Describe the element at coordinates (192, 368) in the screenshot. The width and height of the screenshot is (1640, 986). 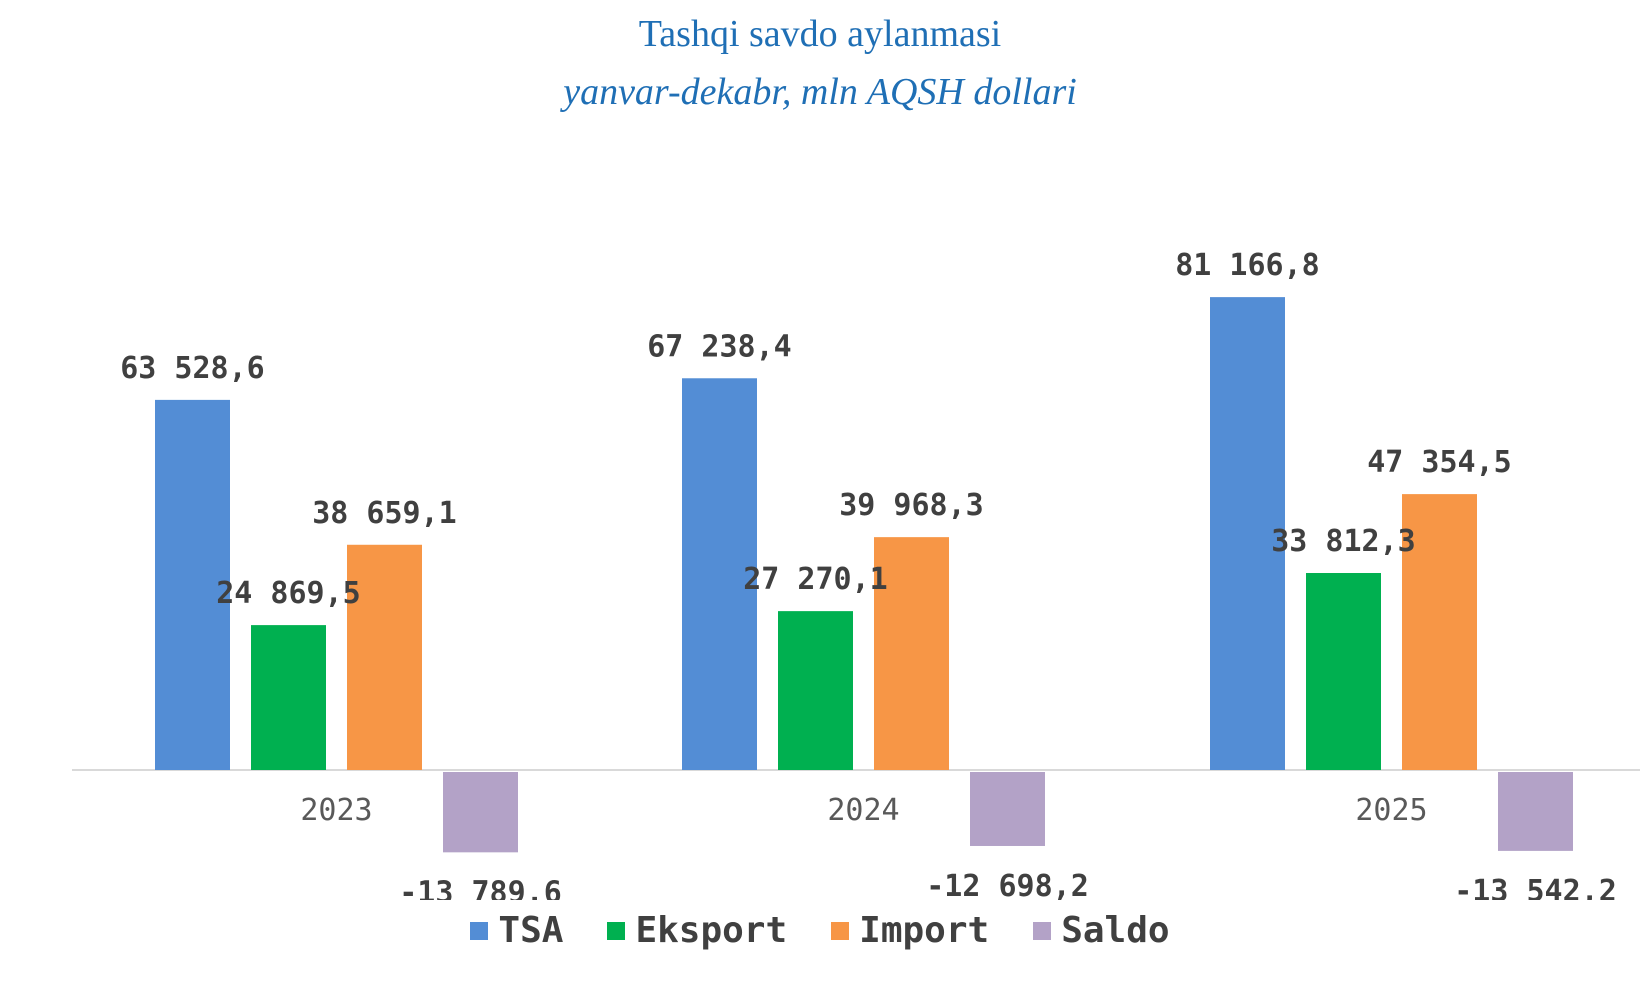
I see `data-label-tsa-2023: 63 528,6` at that location.